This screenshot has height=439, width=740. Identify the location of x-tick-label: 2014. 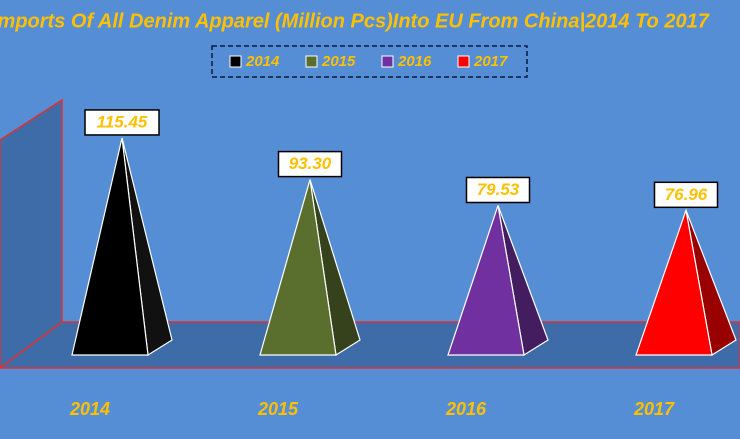
(89, 409).